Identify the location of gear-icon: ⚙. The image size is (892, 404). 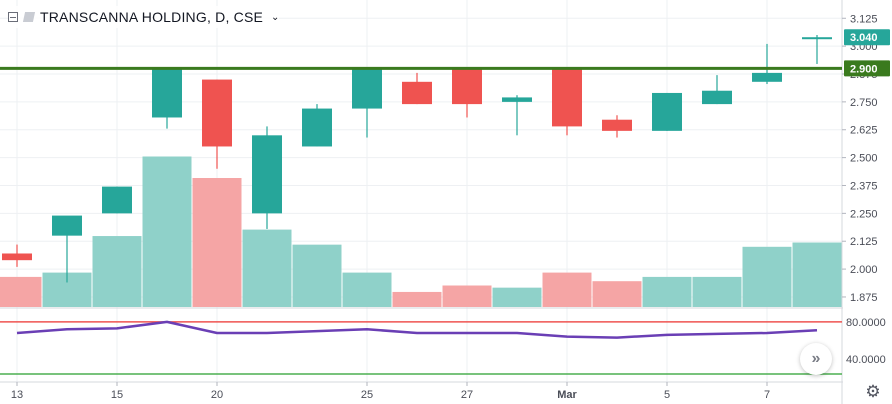
(873, 391).